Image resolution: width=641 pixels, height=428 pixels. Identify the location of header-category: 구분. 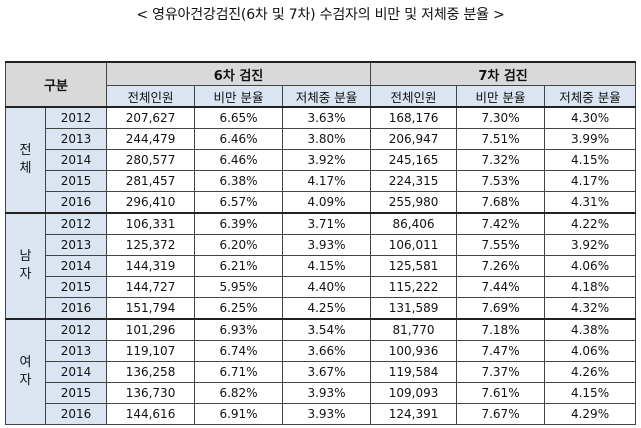
(56, 84).